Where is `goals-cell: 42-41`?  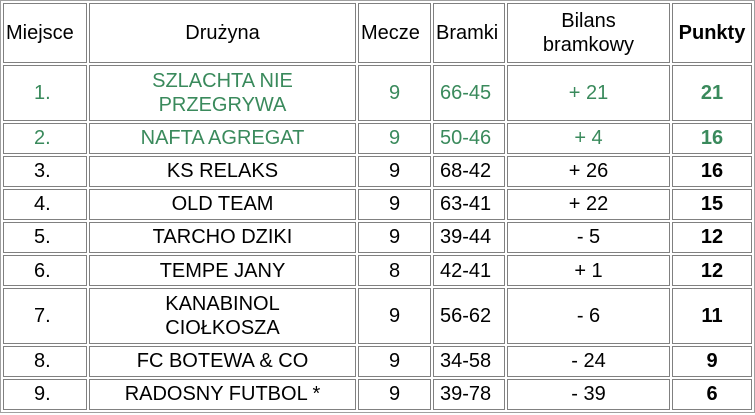 goals-cell: 42-41 is located at coordinates (469, 270).